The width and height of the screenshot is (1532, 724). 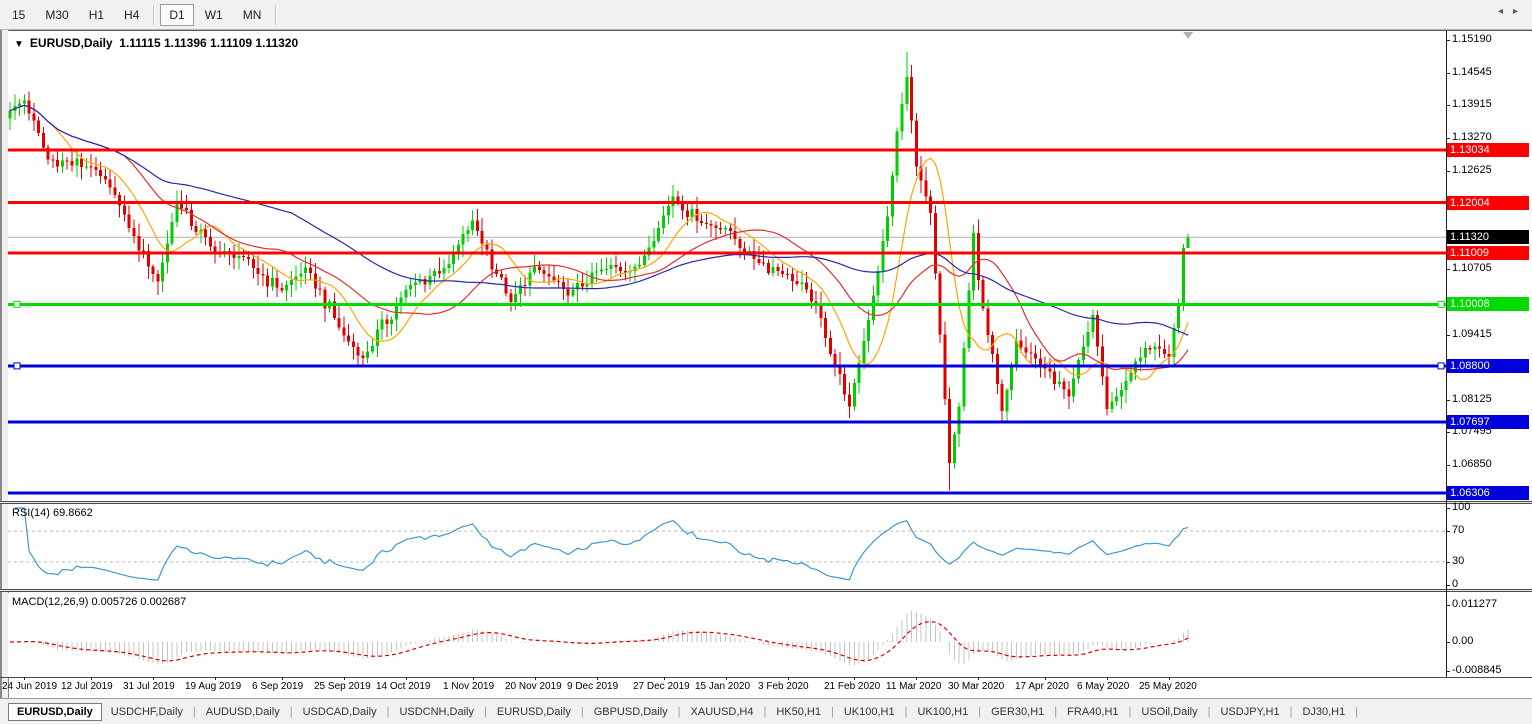 I want to click on y-axis-tick: 1.15190, so click(x=1472, y=39).